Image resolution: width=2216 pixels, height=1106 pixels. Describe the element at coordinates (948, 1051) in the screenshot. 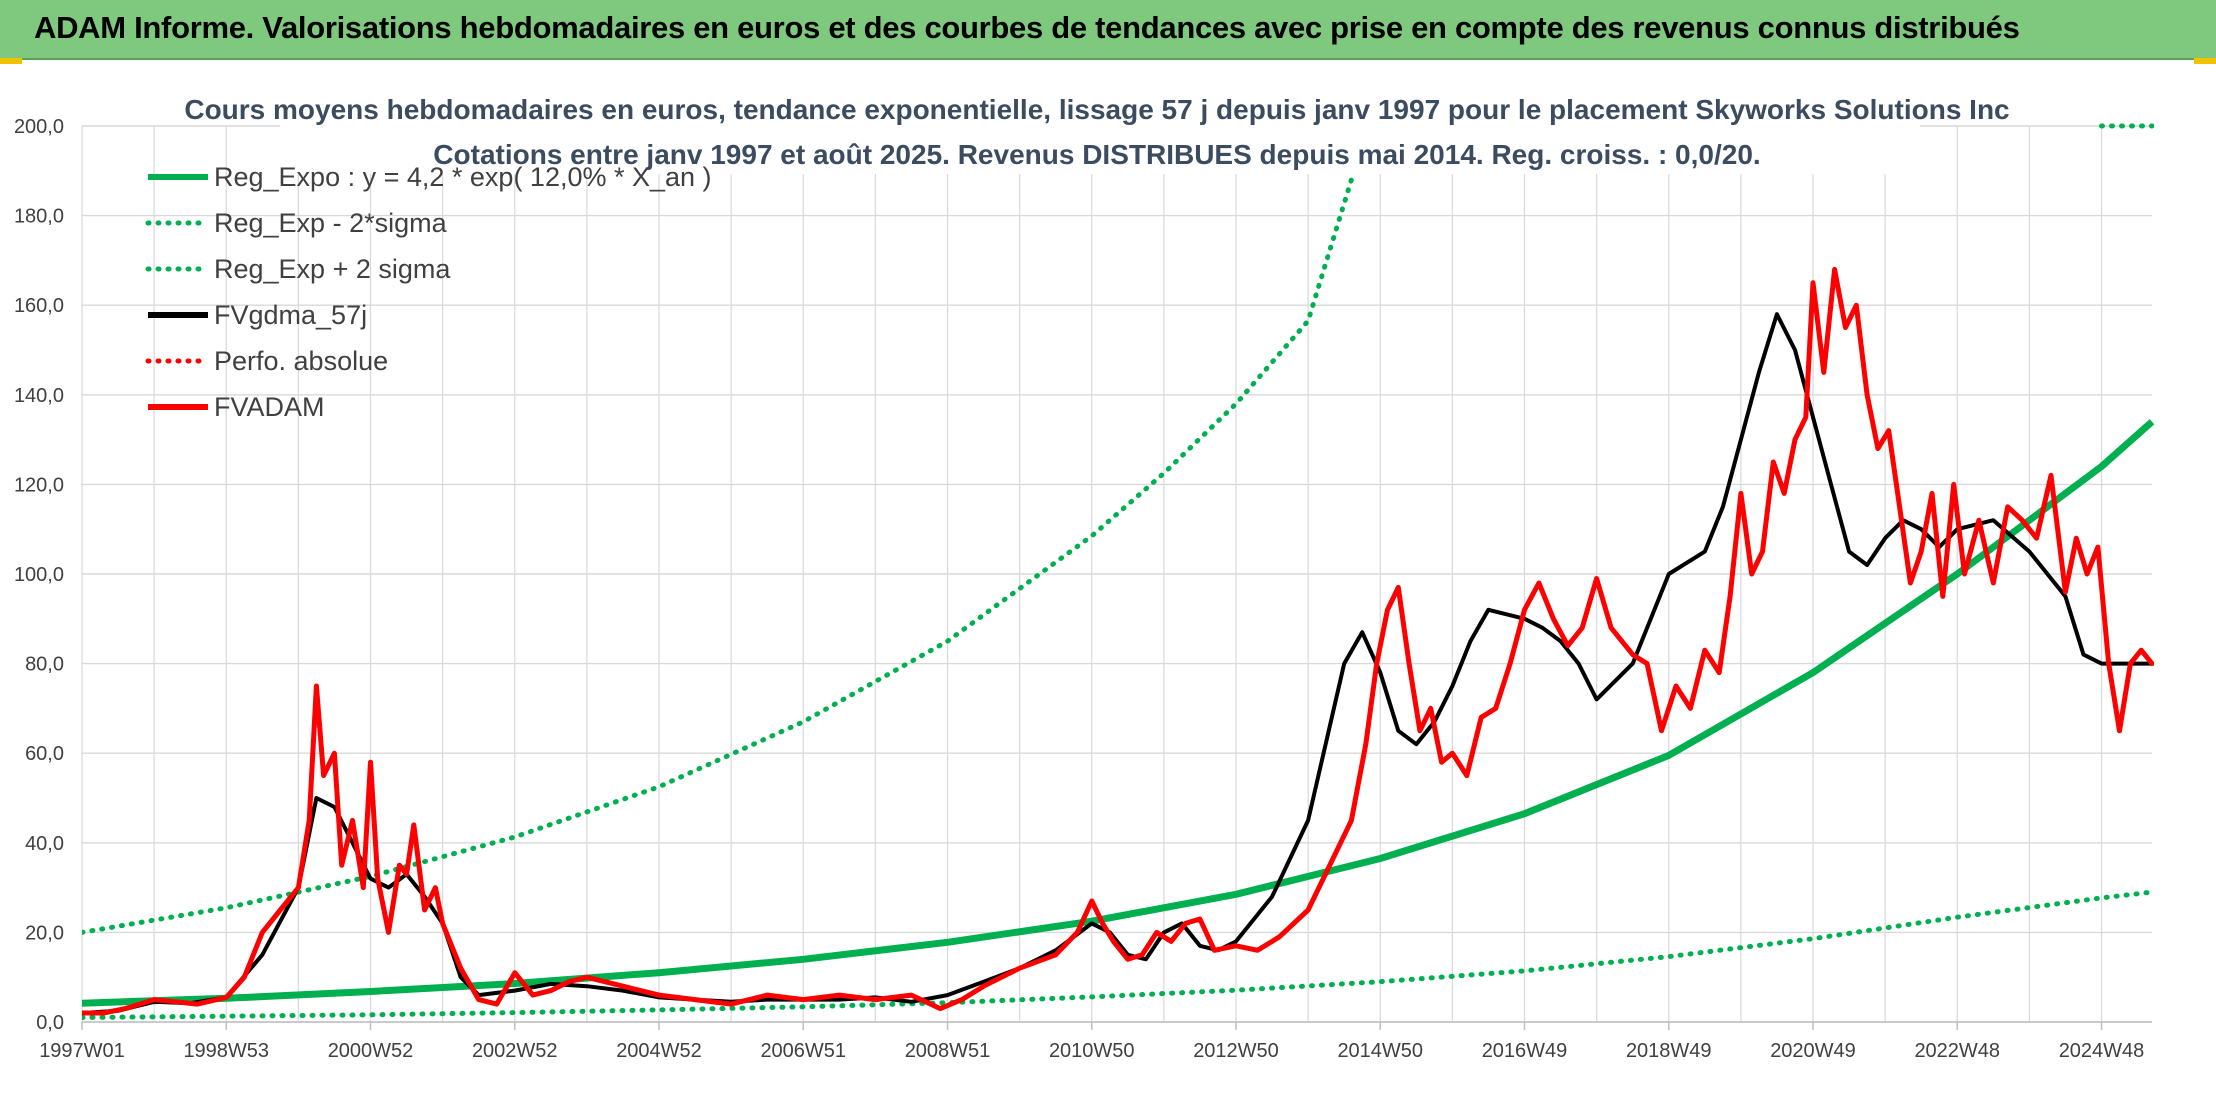

I see `x-tick-label: 2008W51` at that location.